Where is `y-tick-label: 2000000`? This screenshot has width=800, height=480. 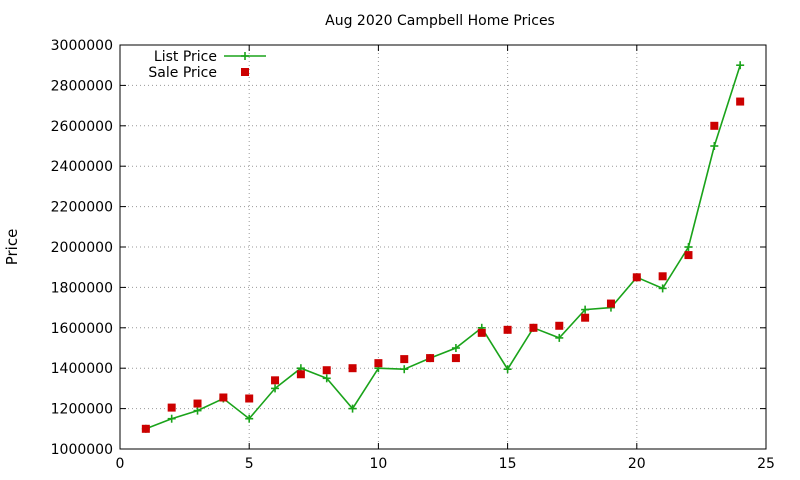
y-tick-label: 2000000 is located at coordinates (82, 248).